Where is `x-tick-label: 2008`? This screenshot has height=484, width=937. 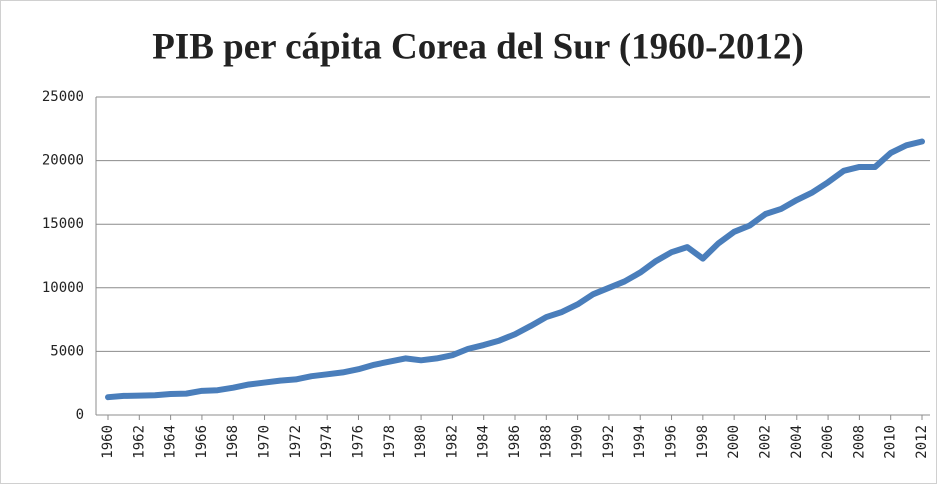 x-tick-label: 2008 is located at coordinates (859, 442).